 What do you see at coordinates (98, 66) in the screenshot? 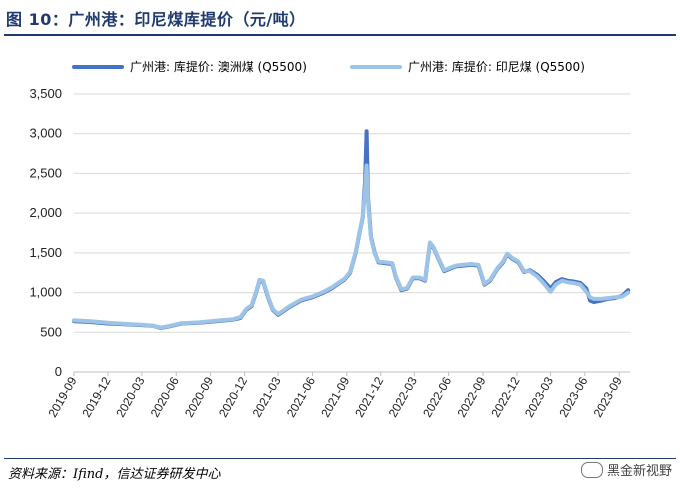
I see `legend-swatch-australia` at bounding box center [98, 66].